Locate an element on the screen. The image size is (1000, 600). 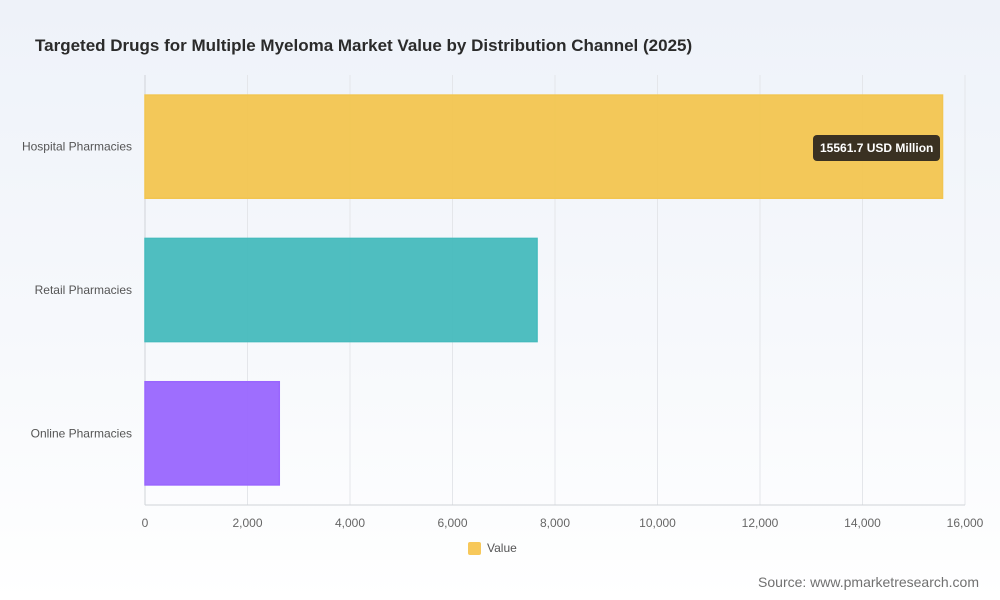
source-text: Source: www.pmarketresearch.com is located at coordinates (868, 582).